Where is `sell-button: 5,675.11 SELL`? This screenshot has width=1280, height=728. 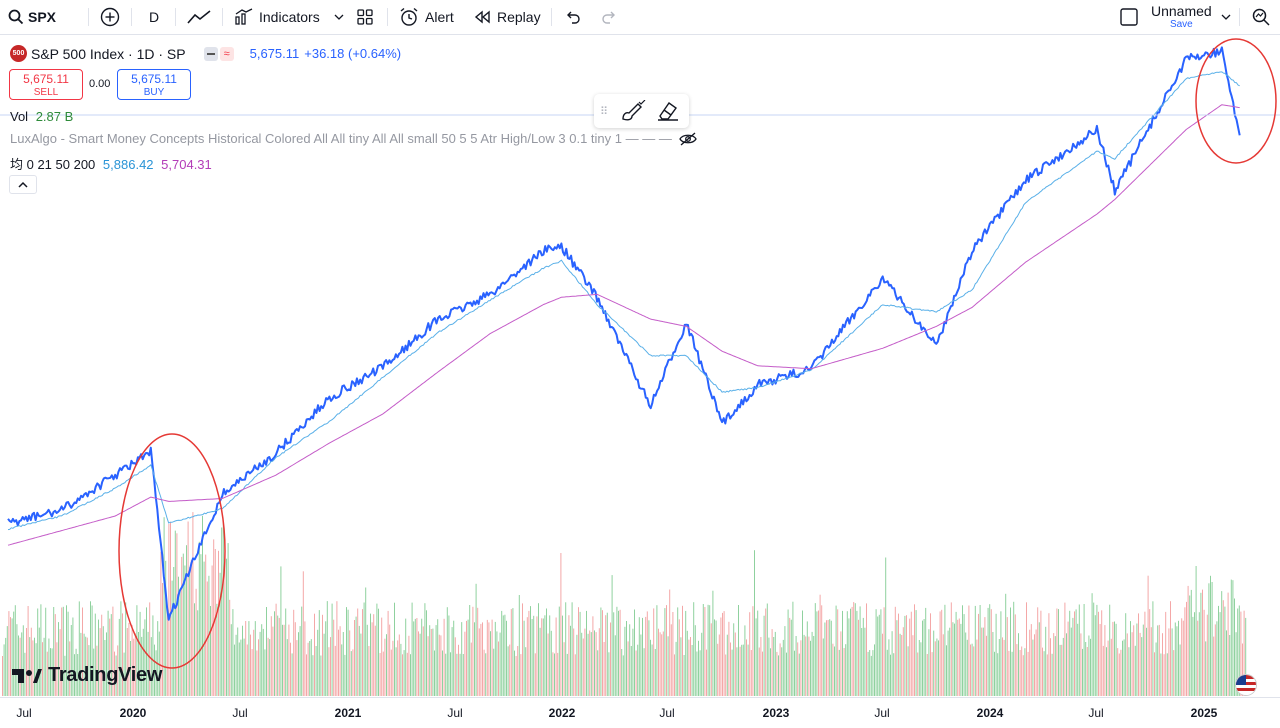 sell-button: 5,675.11 SELL is located at coordinates (46, 84).